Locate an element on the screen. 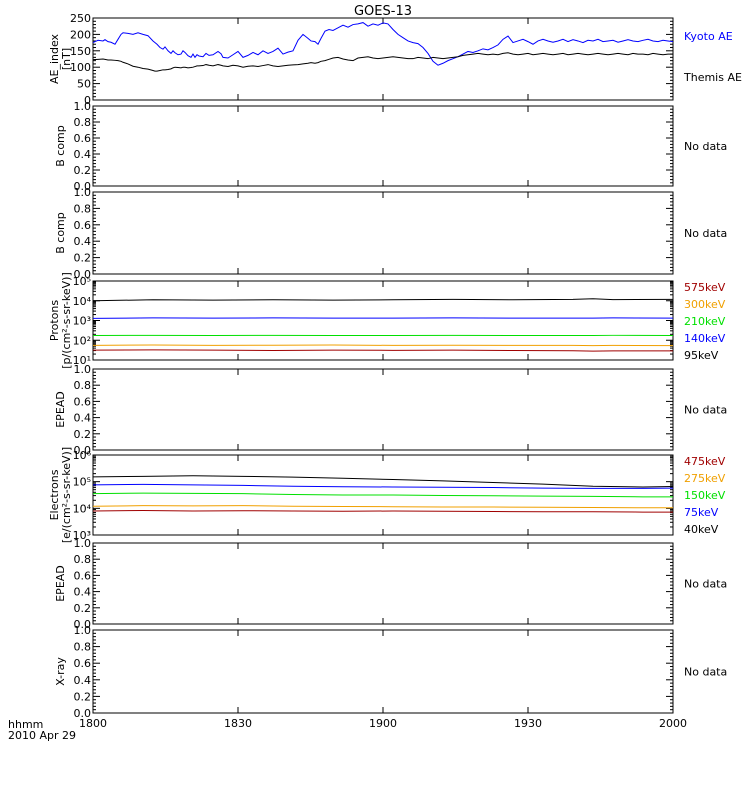 The image size is (750, 800). protons-ylabel: Protons[p/(cm²-s-sr-keV)] is located at coordinates (60, 320).